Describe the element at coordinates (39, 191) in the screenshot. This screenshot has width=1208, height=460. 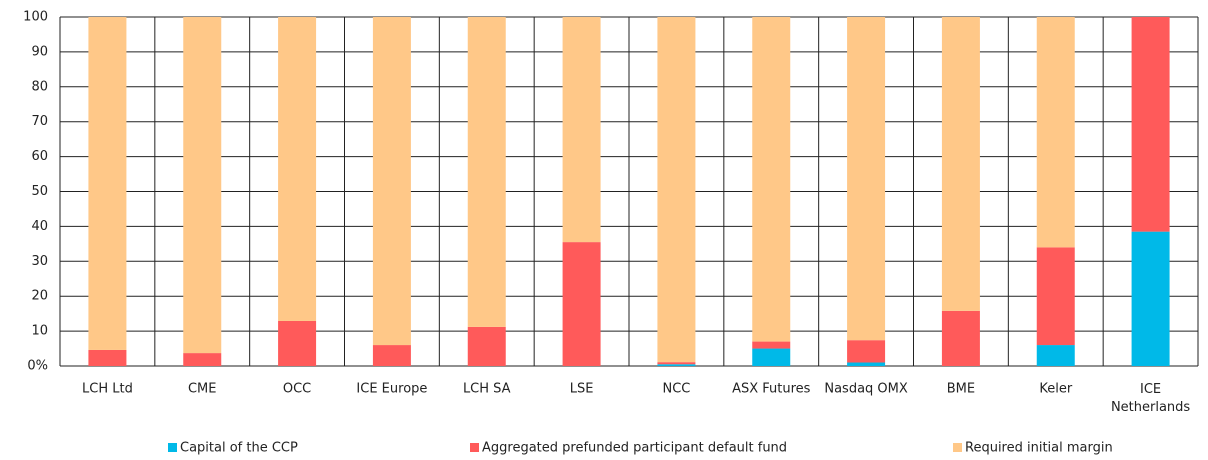
I see `y-tick-label: 50` at that location.